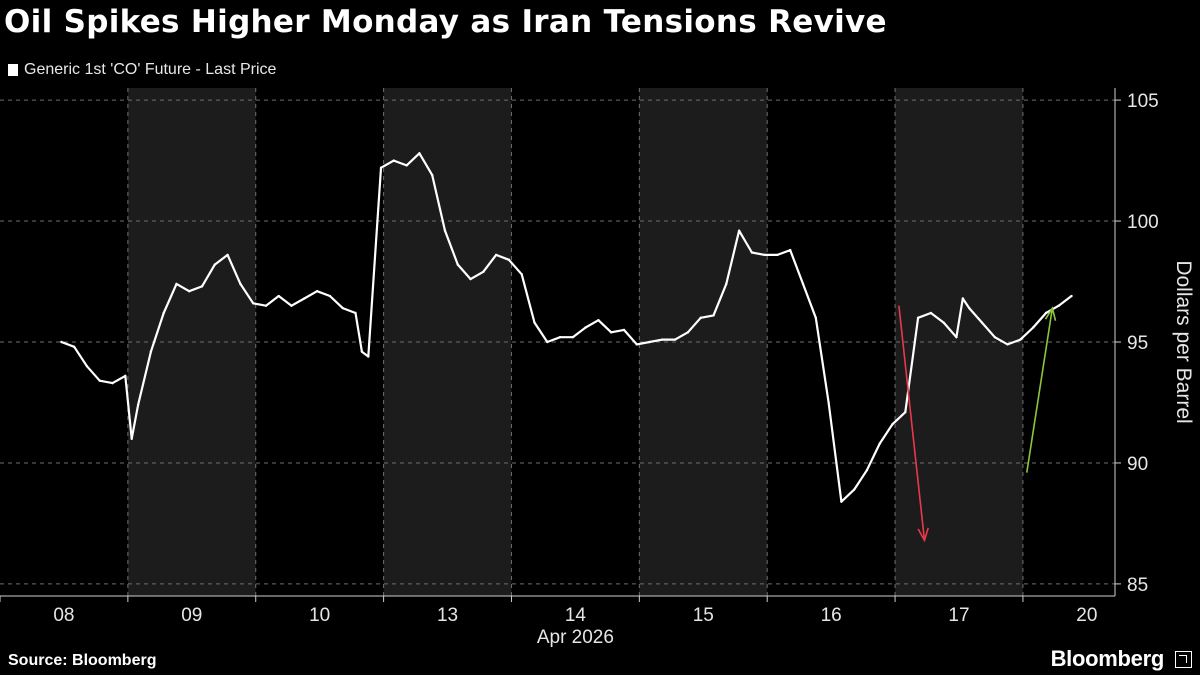  What do you see at coordinates (1183, 659) in the screenshot?
I see `bloomberg-logo-icon` at bounding box center [1183, 659].